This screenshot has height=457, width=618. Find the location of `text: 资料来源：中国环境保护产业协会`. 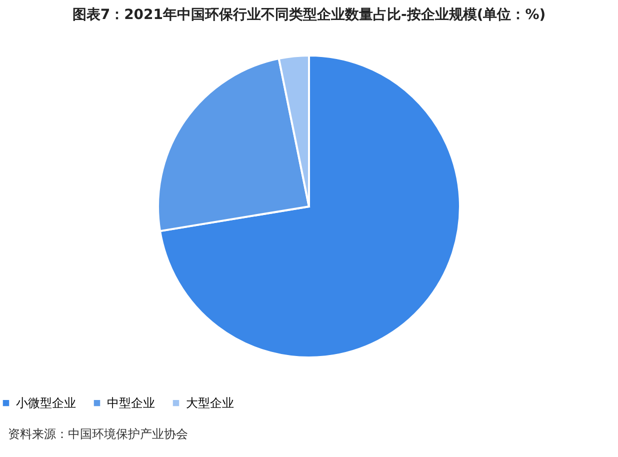

text: 资料来源：中国环境保护产业协会 is located at coordinates (98, 434).